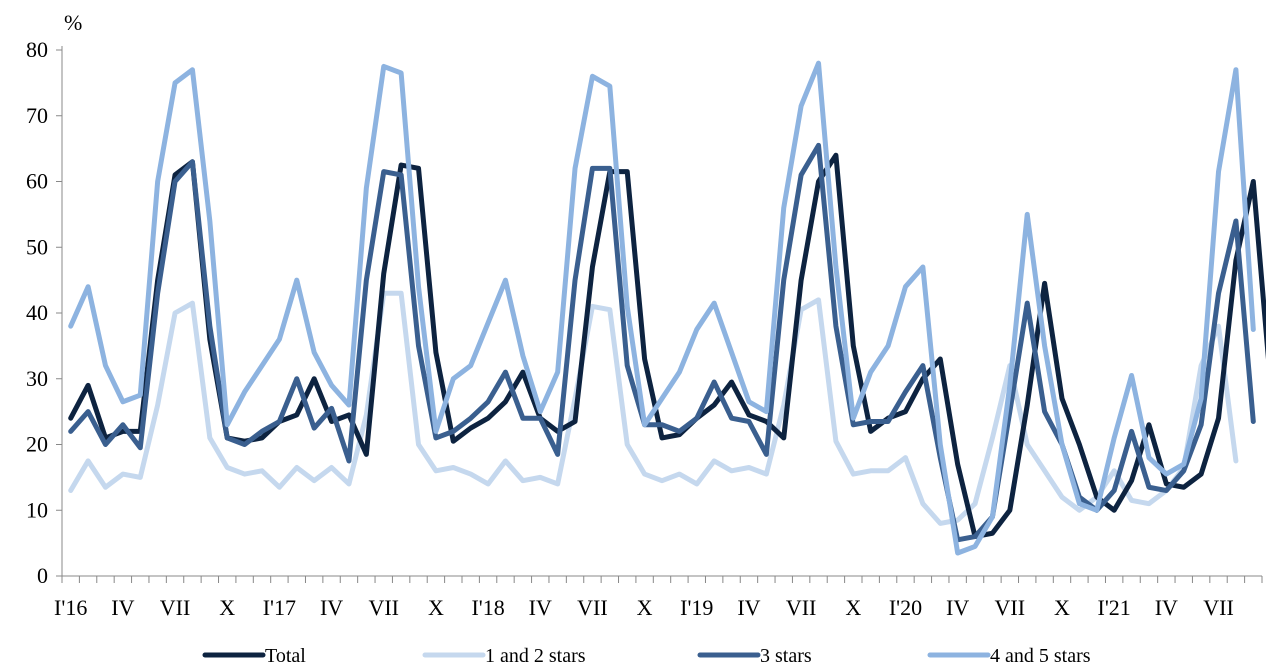 The height and width of the screenshot is (665, 1266). Describe the element at coordinates (37, 181) in the screenshot. I see `y-tick-label: 60` at that location.